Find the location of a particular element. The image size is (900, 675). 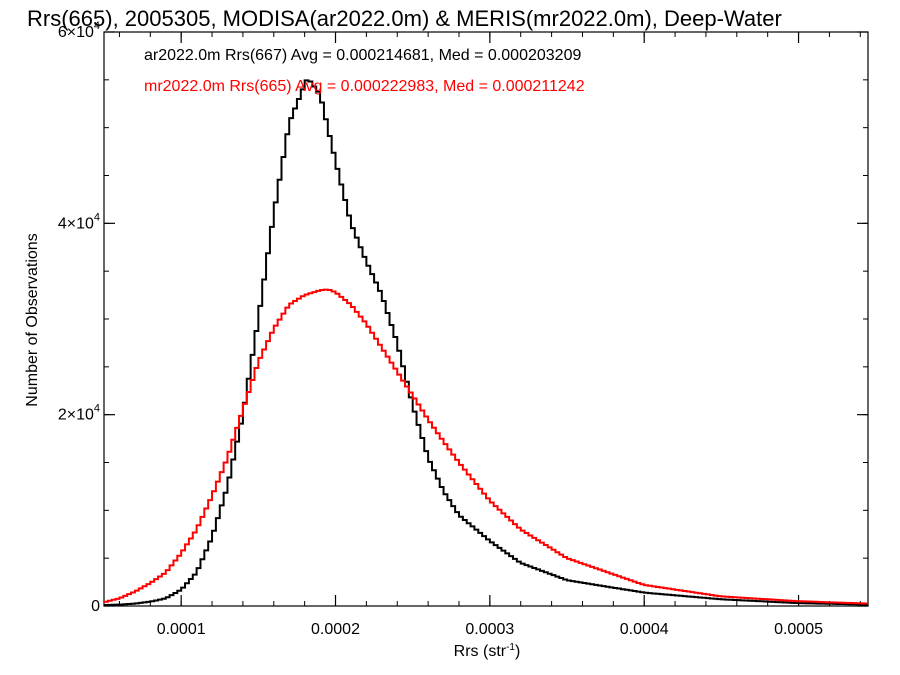

x-tick-label: 0.0003 is located at coordinates (489, 629).